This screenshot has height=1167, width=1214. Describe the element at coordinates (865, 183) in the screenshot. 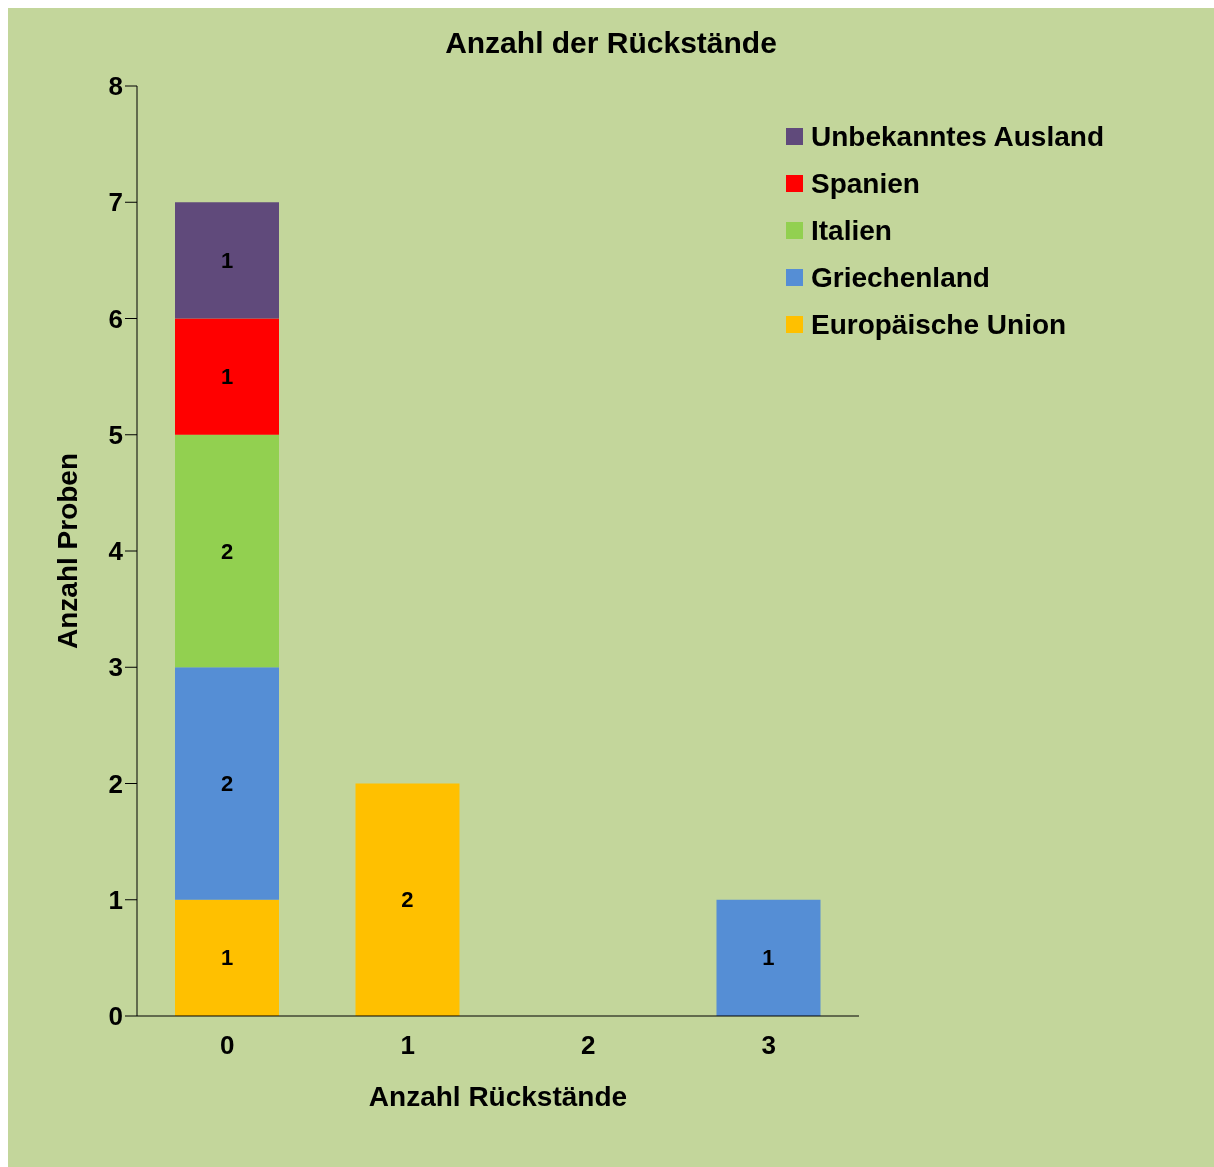

I see `legend-label: Spanien` at that location.